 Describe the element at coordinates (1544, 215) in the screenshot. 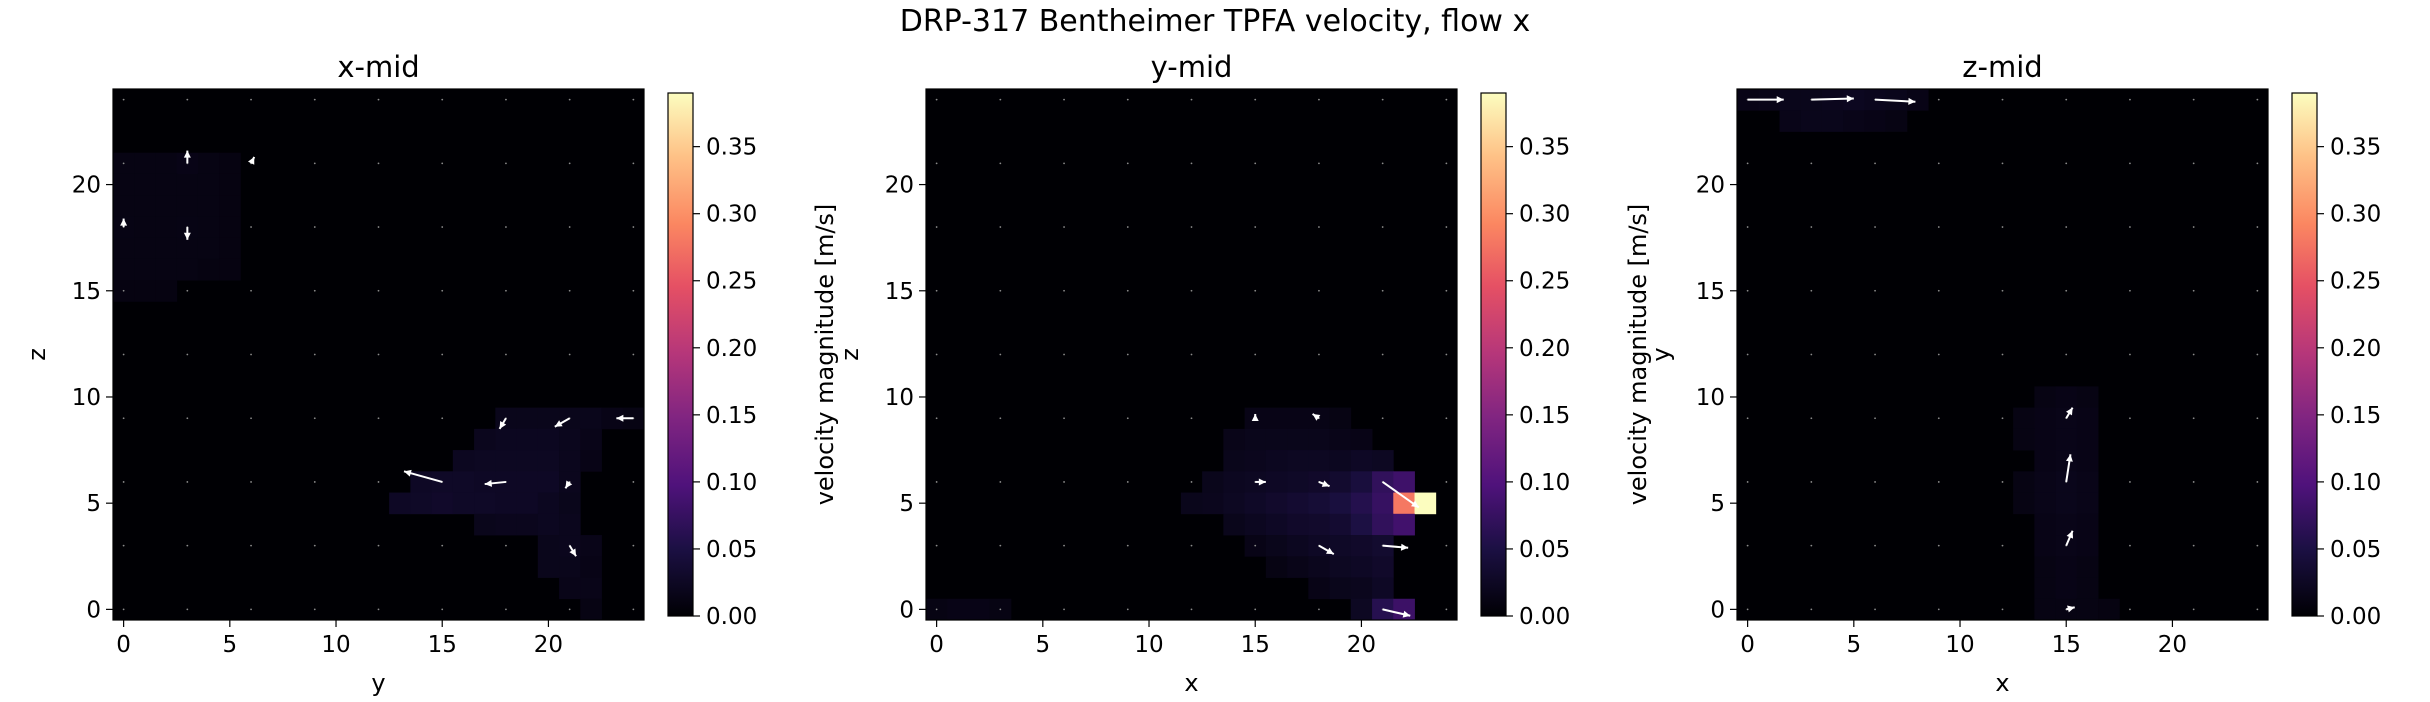

I see `colorbar-tick-label: 0.30` at that location.